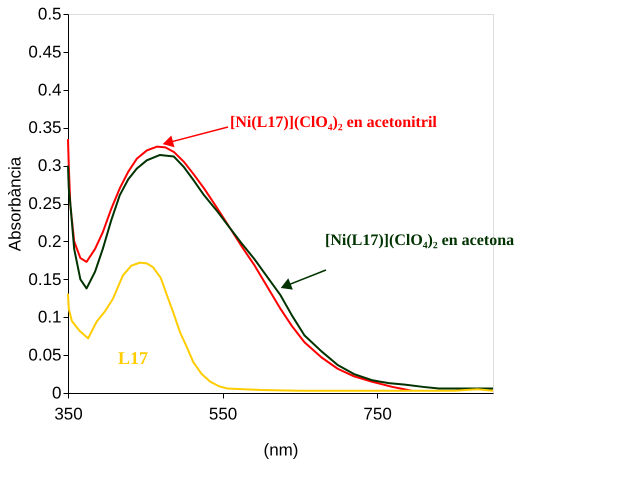  What do you see at coordinates (281, 450) in the screenshot?
I see `x-axis-title: (nm)` at bounding box center [281, 450].